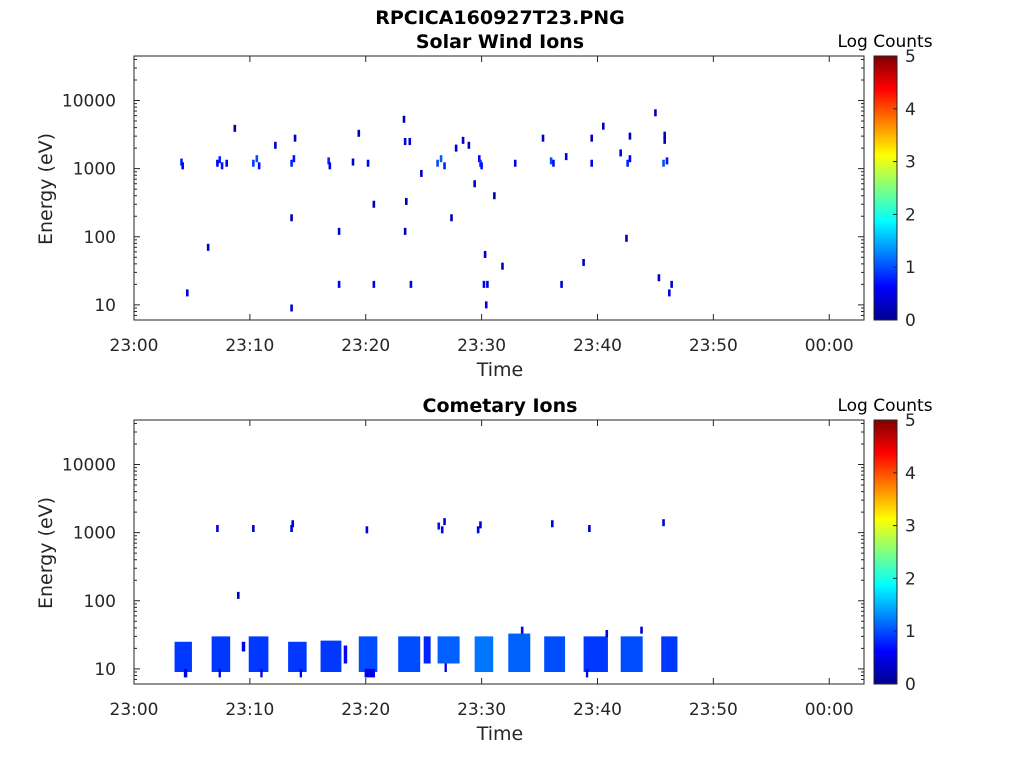 This screenshot has width=1024, height=768. I want to click on solar-wind-y-axis-label: Energy (eV), so click(46, 189).